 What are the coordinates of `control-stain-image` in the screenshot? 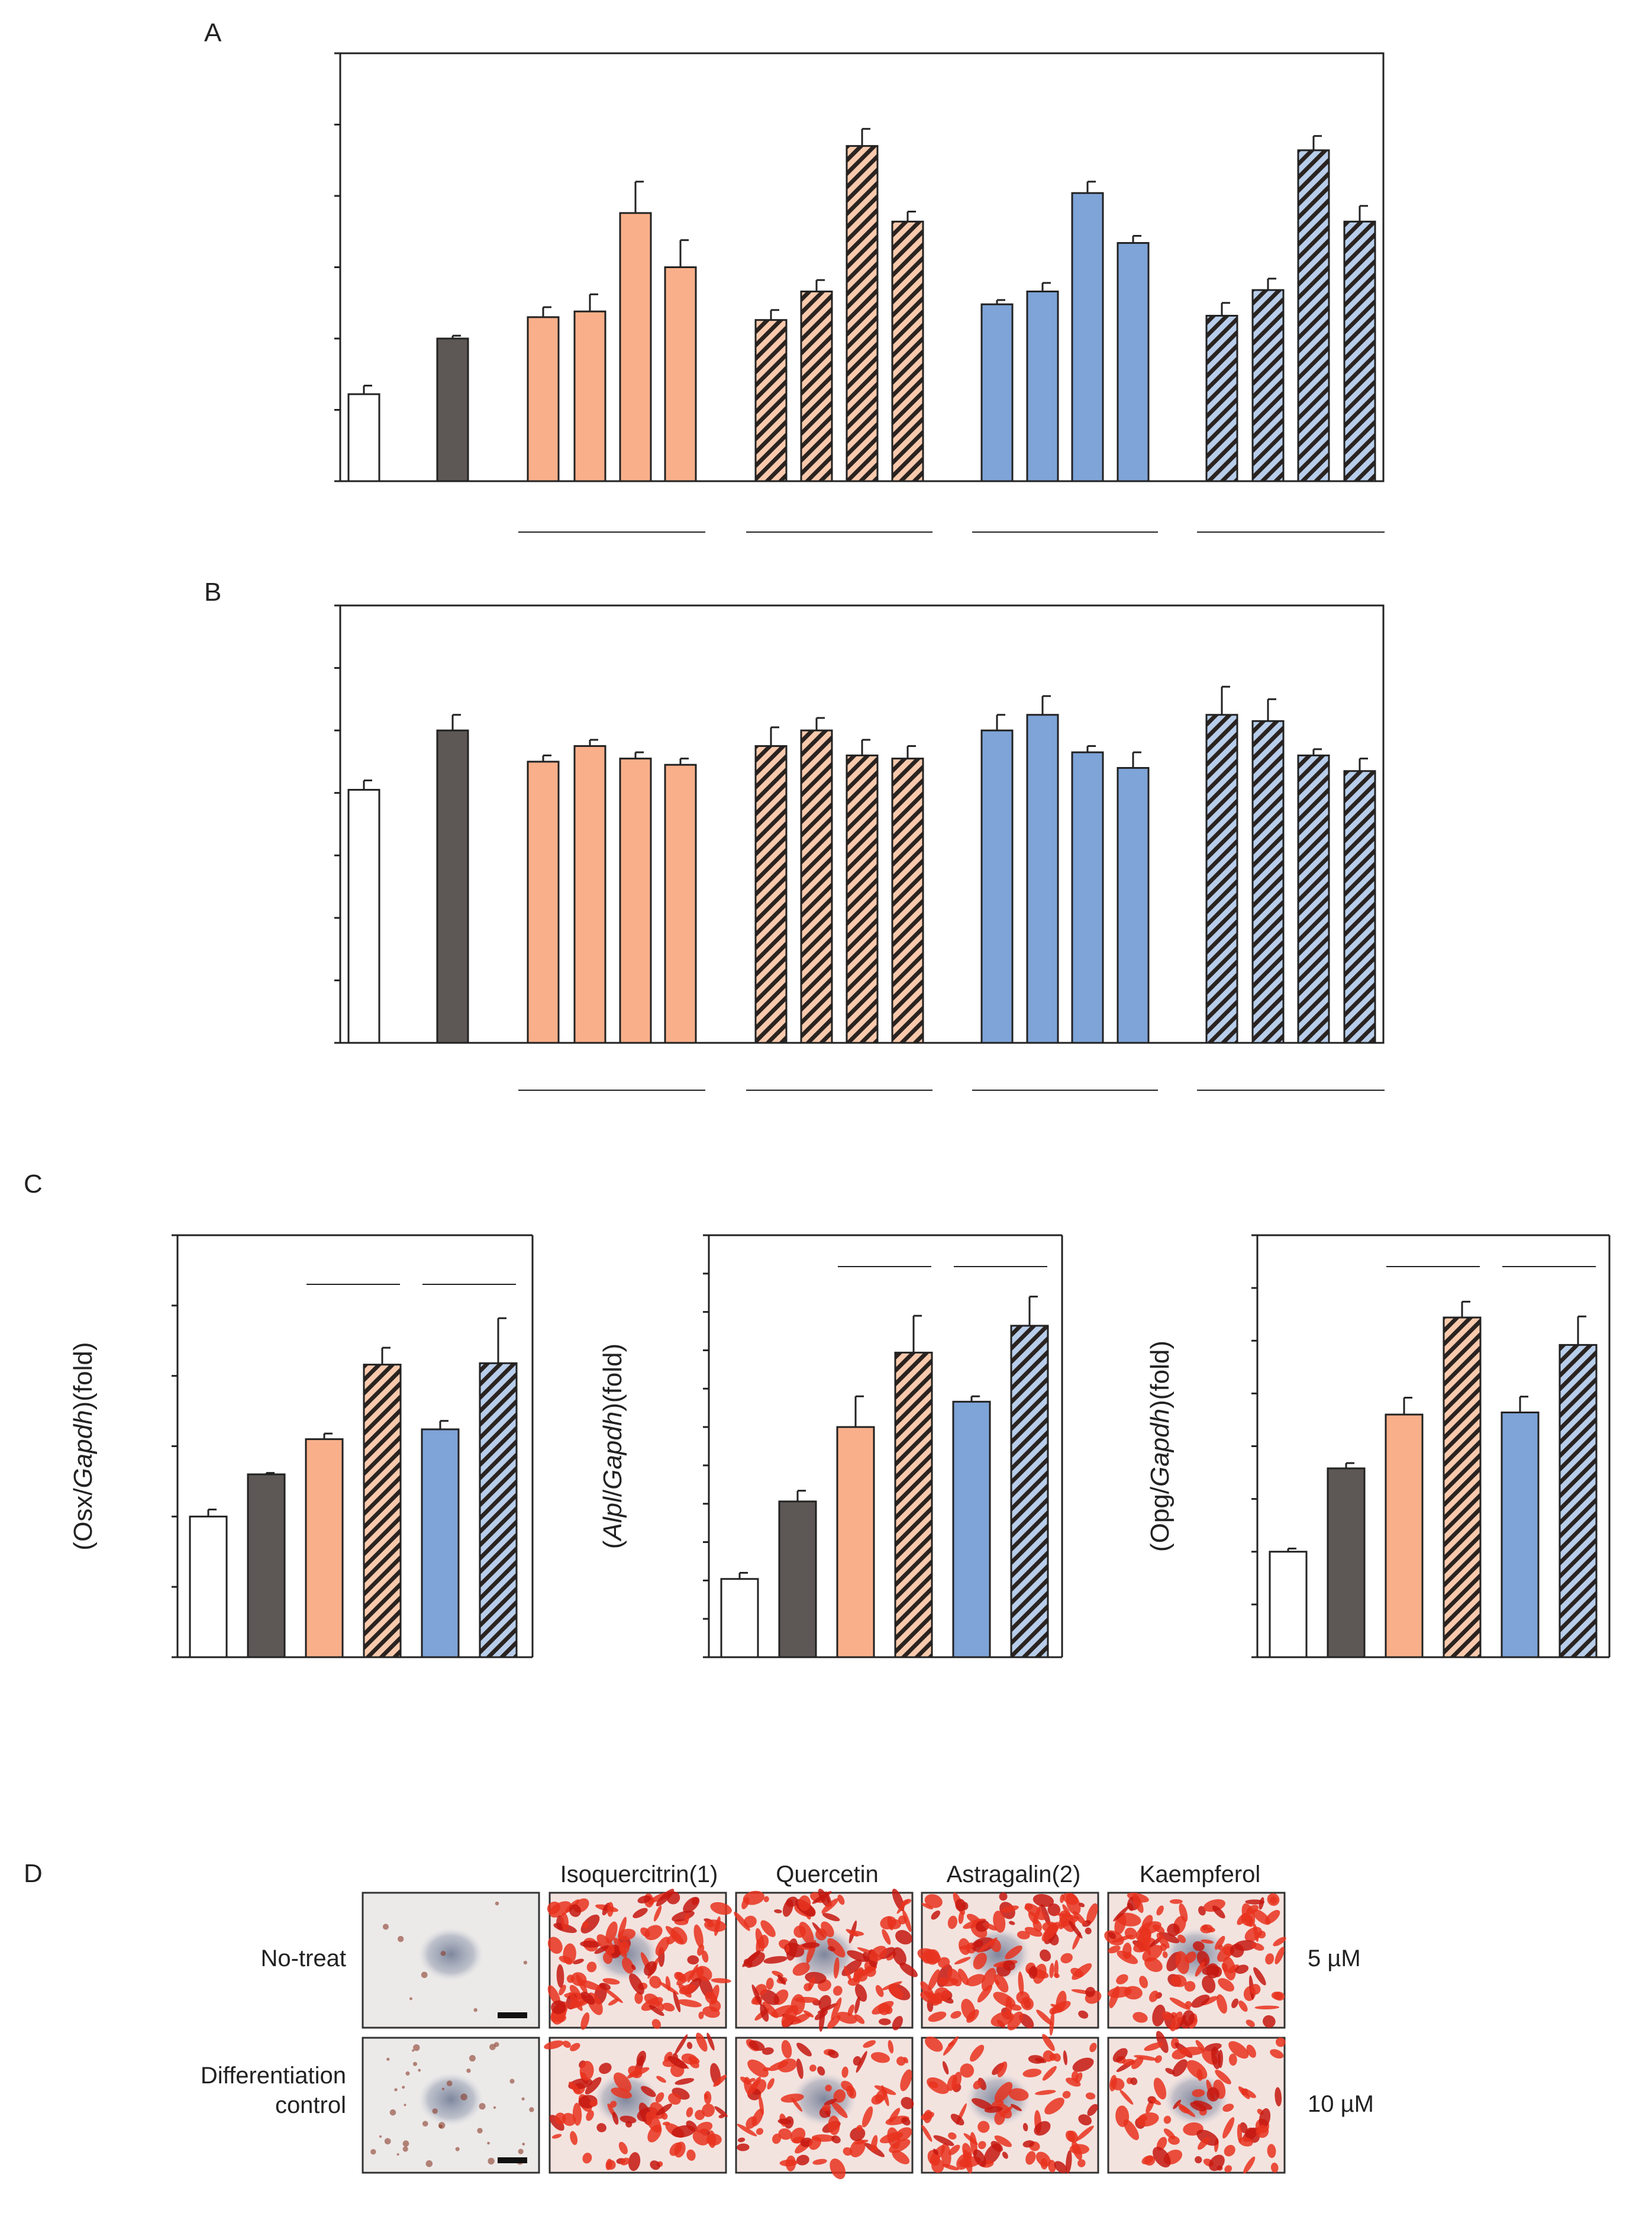 It's located at (451, 2105).